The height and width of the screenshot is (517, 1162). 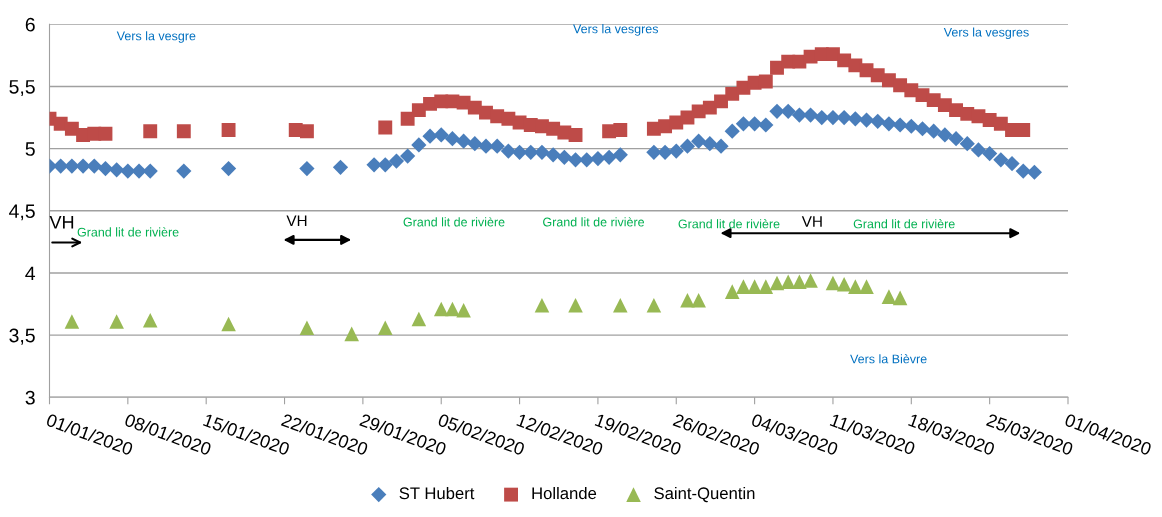 What do you see at coordinates (156, 37) in the screenshot?
I see `annotation: Vers la vesgre` at bounding box center [156, 37].